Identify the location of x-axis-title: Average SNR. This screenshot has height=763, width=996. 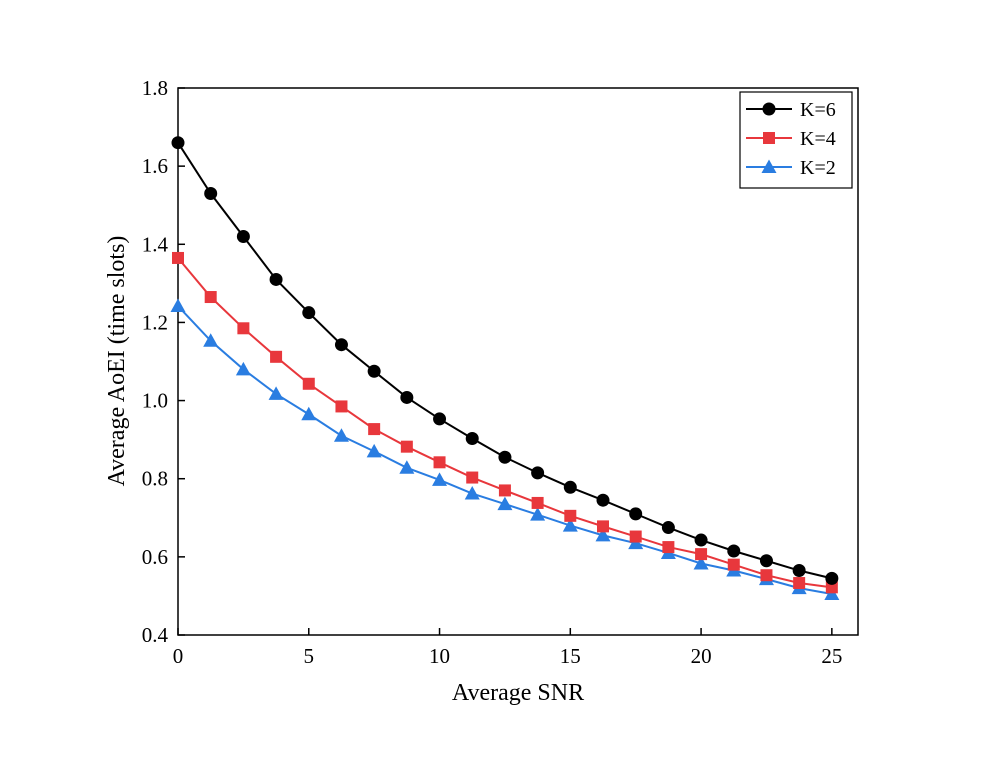
(518, 693).